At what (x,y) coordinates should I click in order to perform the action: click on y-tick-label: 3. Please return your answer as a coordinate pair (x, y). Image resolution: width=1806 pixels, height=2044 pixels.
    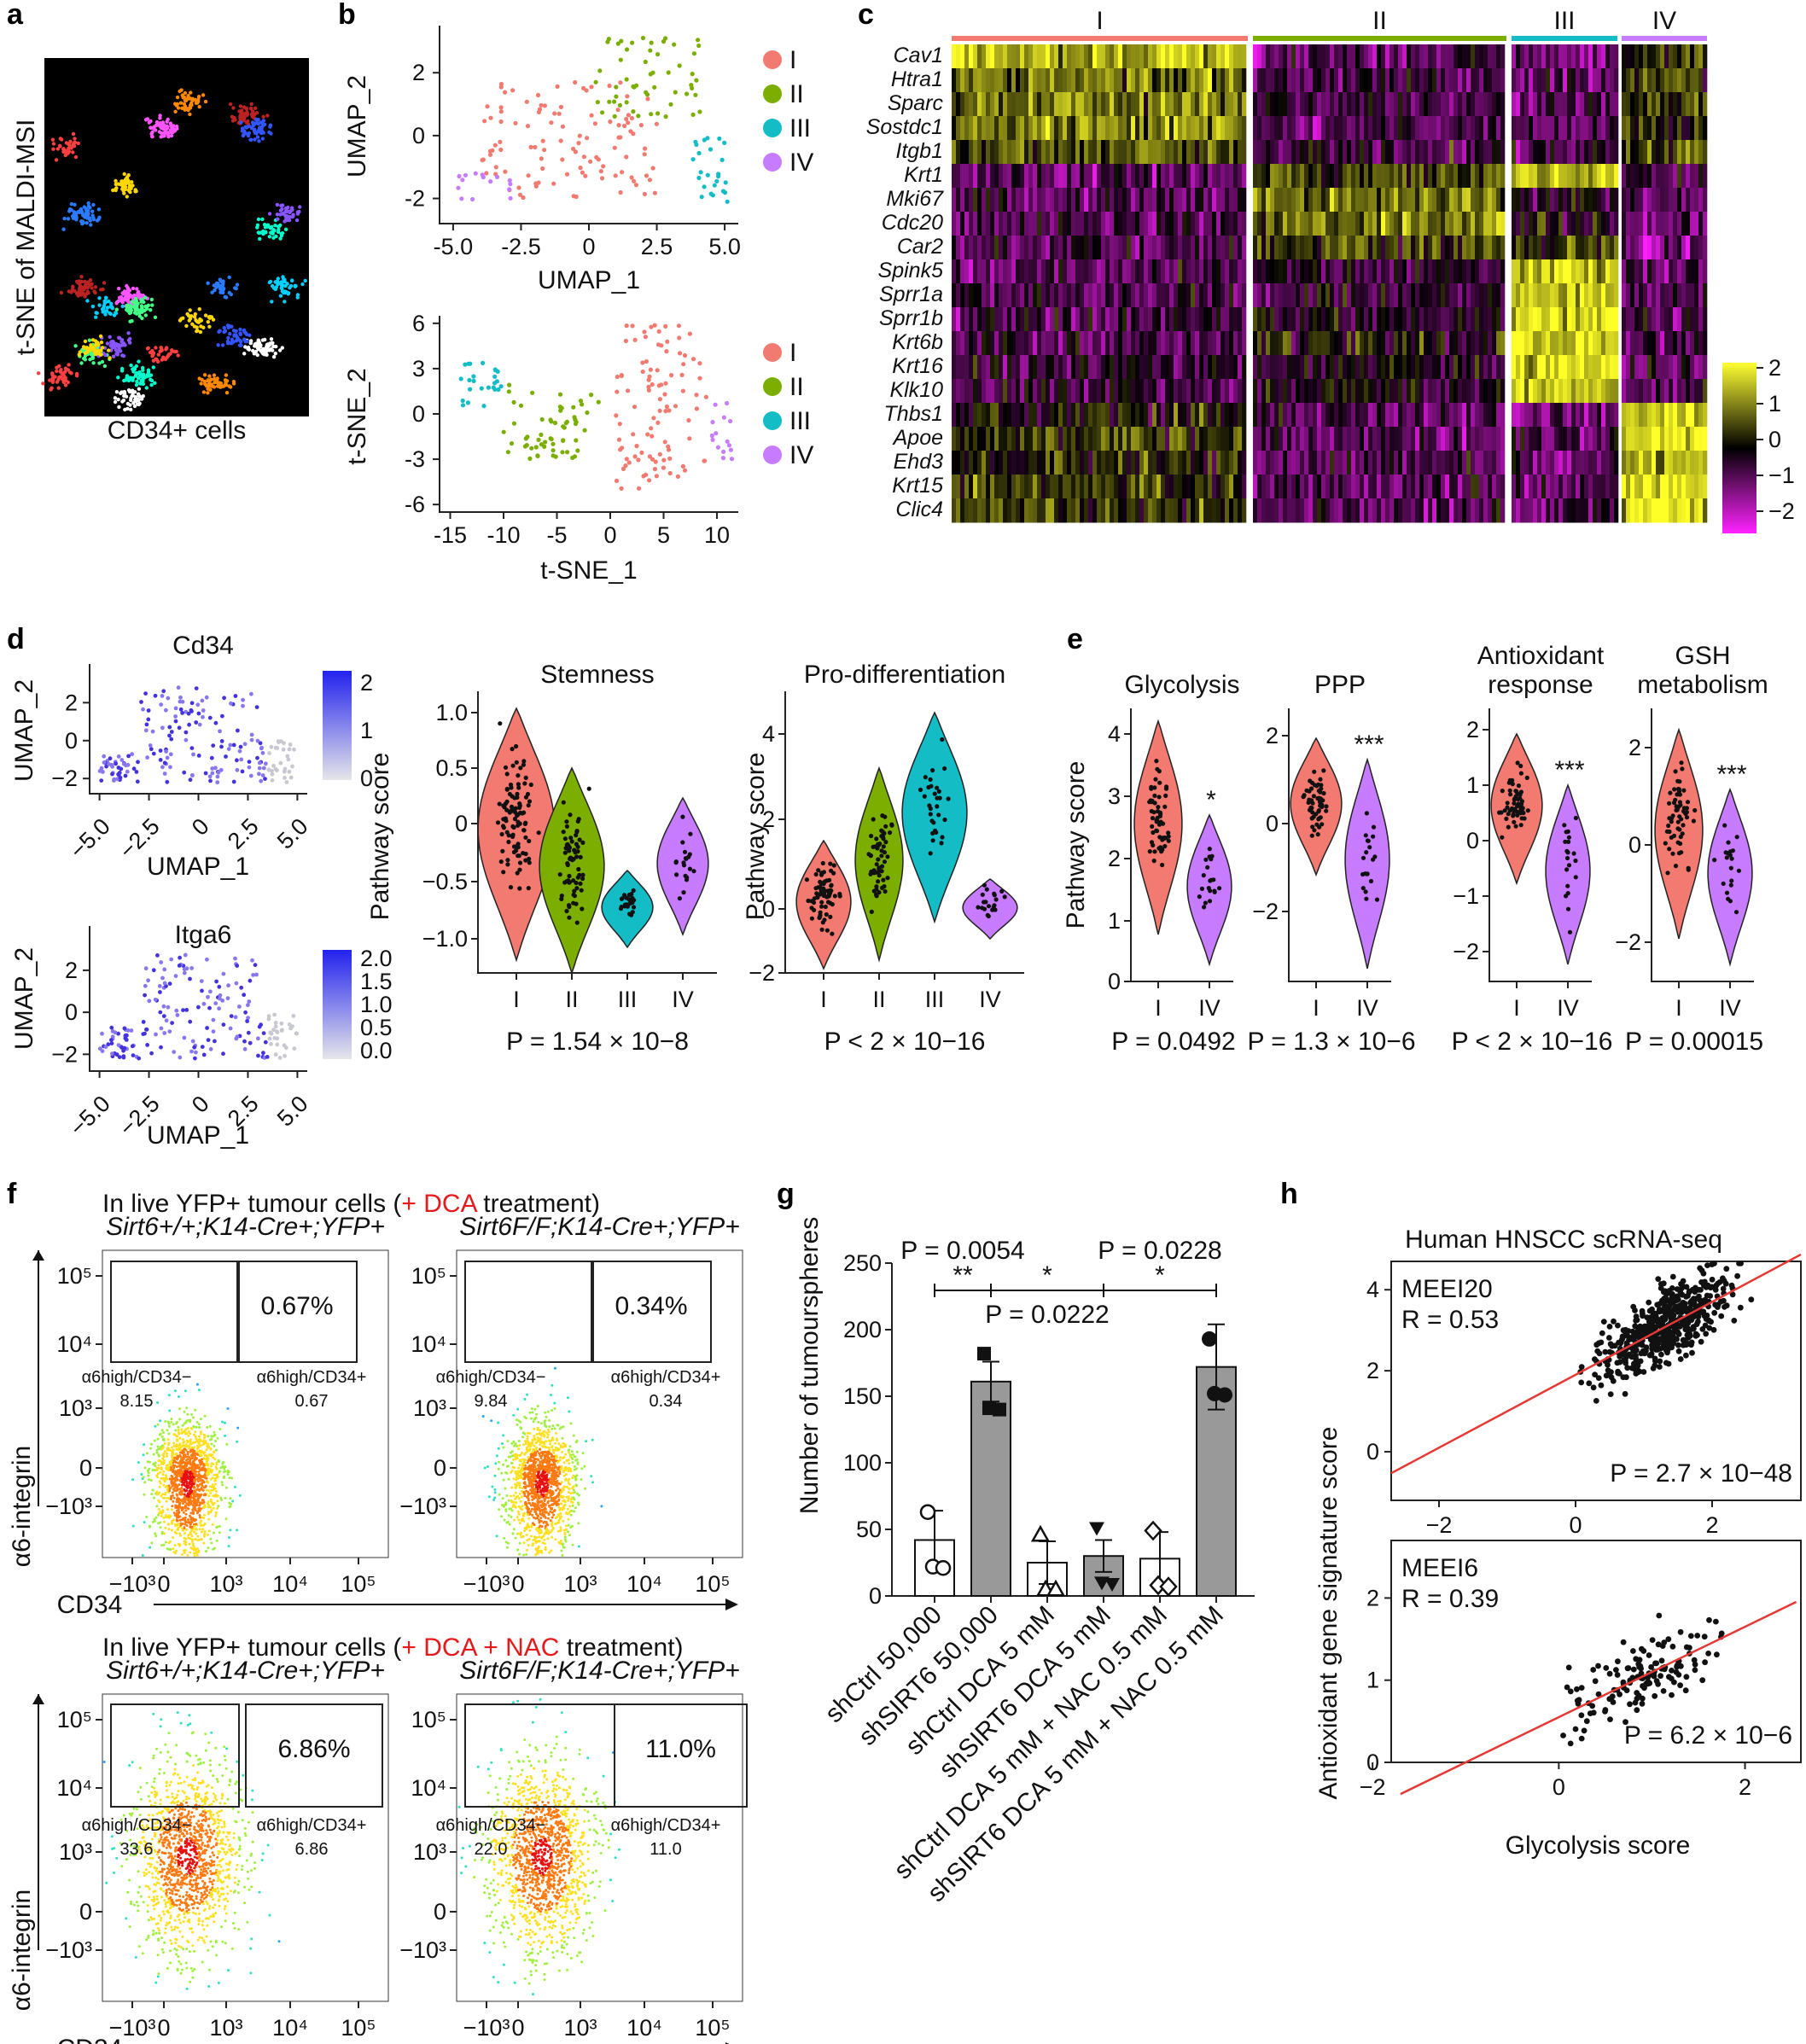
    Looking at the image, I should click on (419, 368).